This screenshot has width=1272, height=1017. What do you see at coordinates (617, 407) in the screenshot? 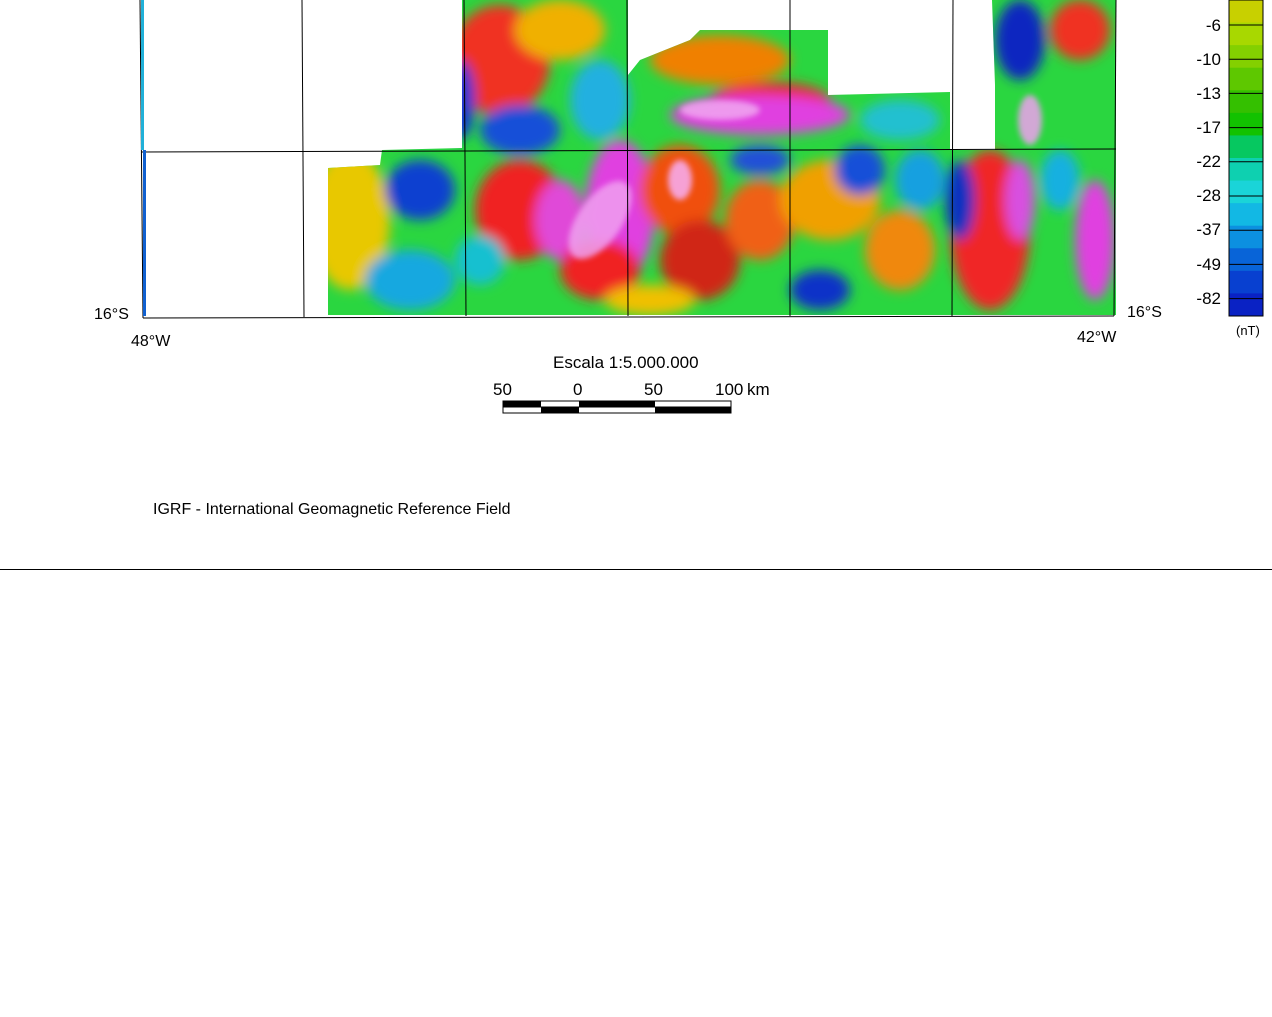
I see `scale-bar` at bounding box center [617, 407].